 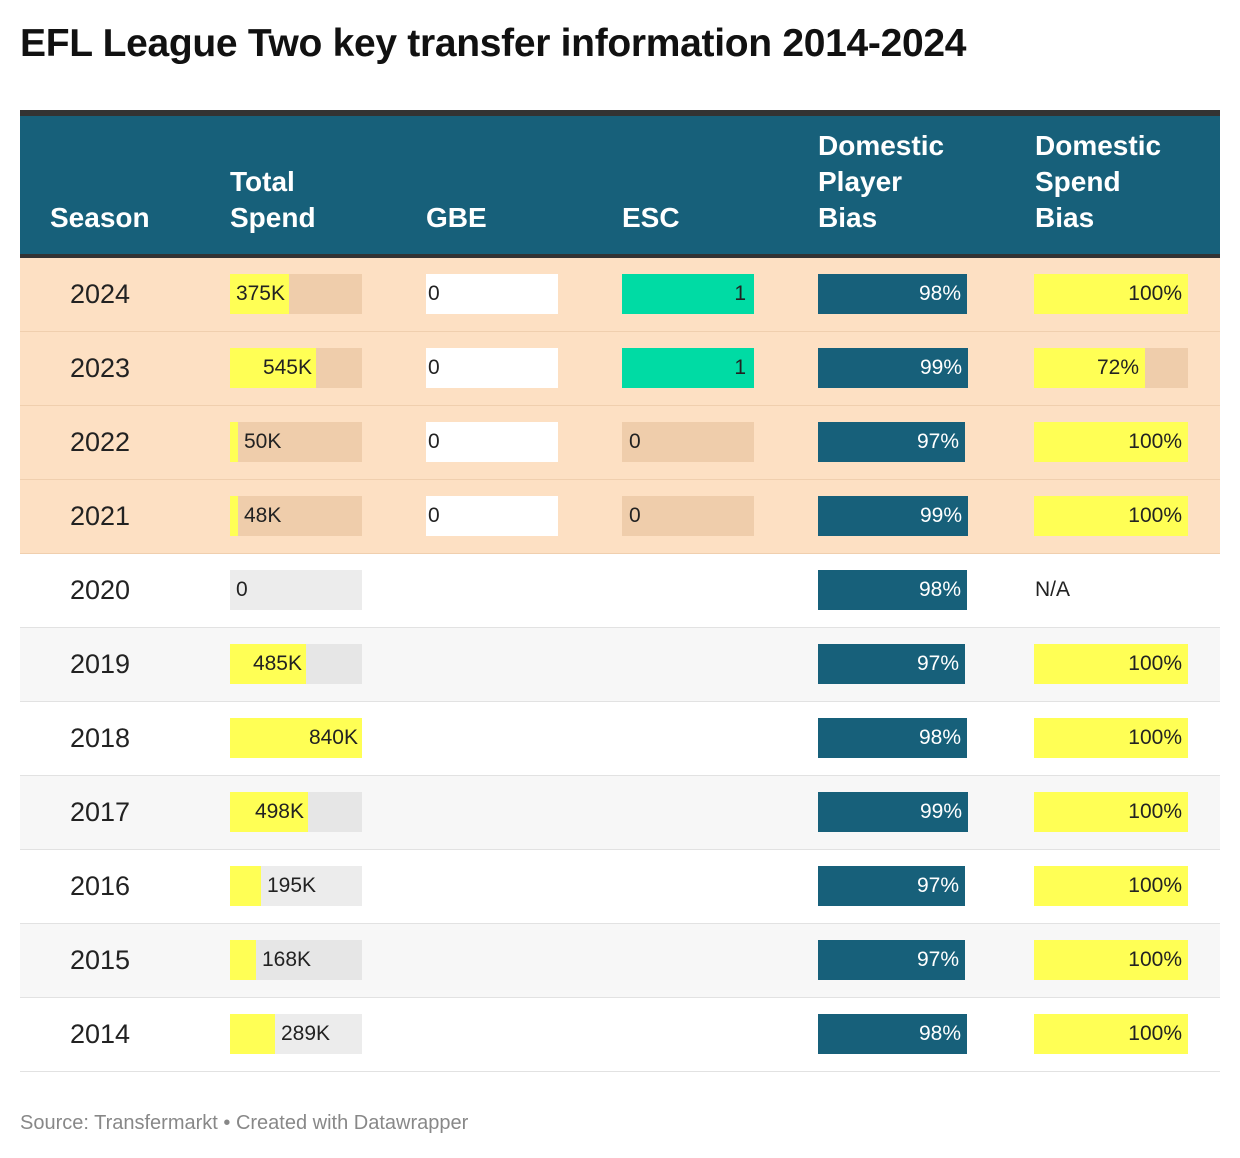 I want to click on total-spend-value: 48K, so click(x=263, y=515).